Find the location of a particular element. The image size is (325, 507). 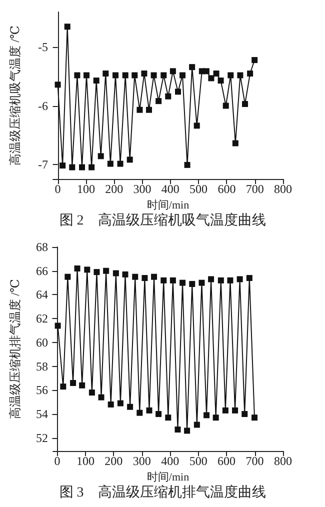

y-tick-label: 54 is located at coordinates (42, 414).